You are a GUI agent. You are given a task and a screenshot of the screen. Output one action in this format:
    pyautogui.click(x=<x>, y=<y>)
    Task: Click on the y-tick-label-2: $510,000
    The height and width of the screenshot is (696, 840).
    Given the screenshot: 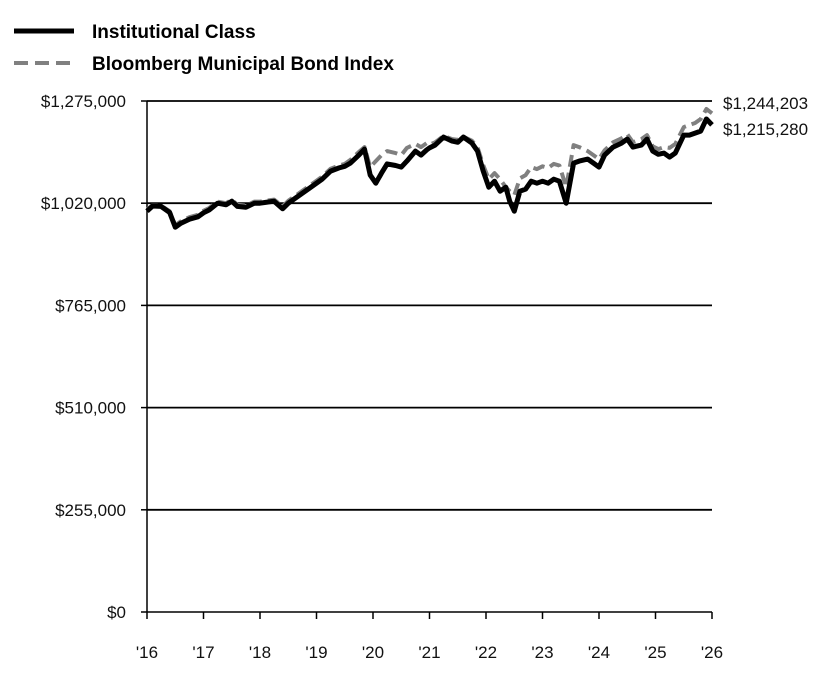 What is the action you would take?
    pyautogui.click(x=90, y=408)
    